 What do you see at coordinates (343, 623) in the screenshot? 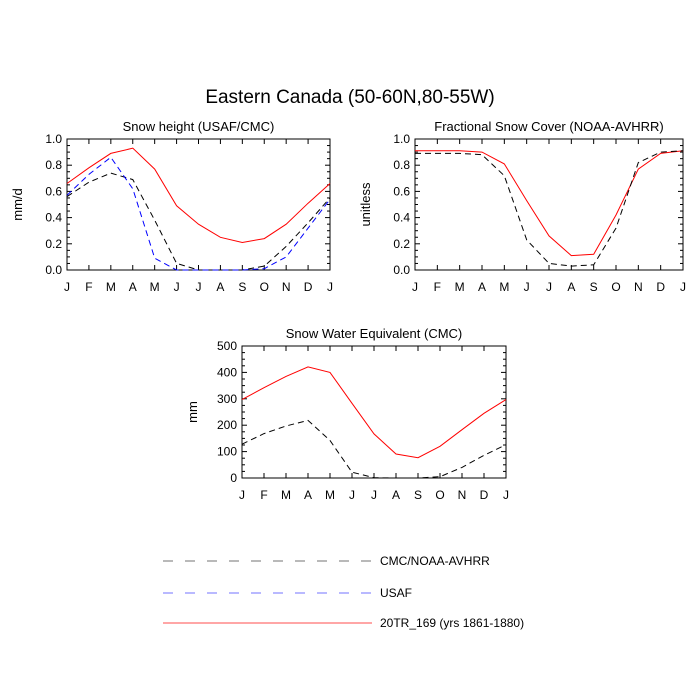
I see `legend-item-model: 20TR_169 (yrs 1861-1880)` at bounding box center [343, 623].